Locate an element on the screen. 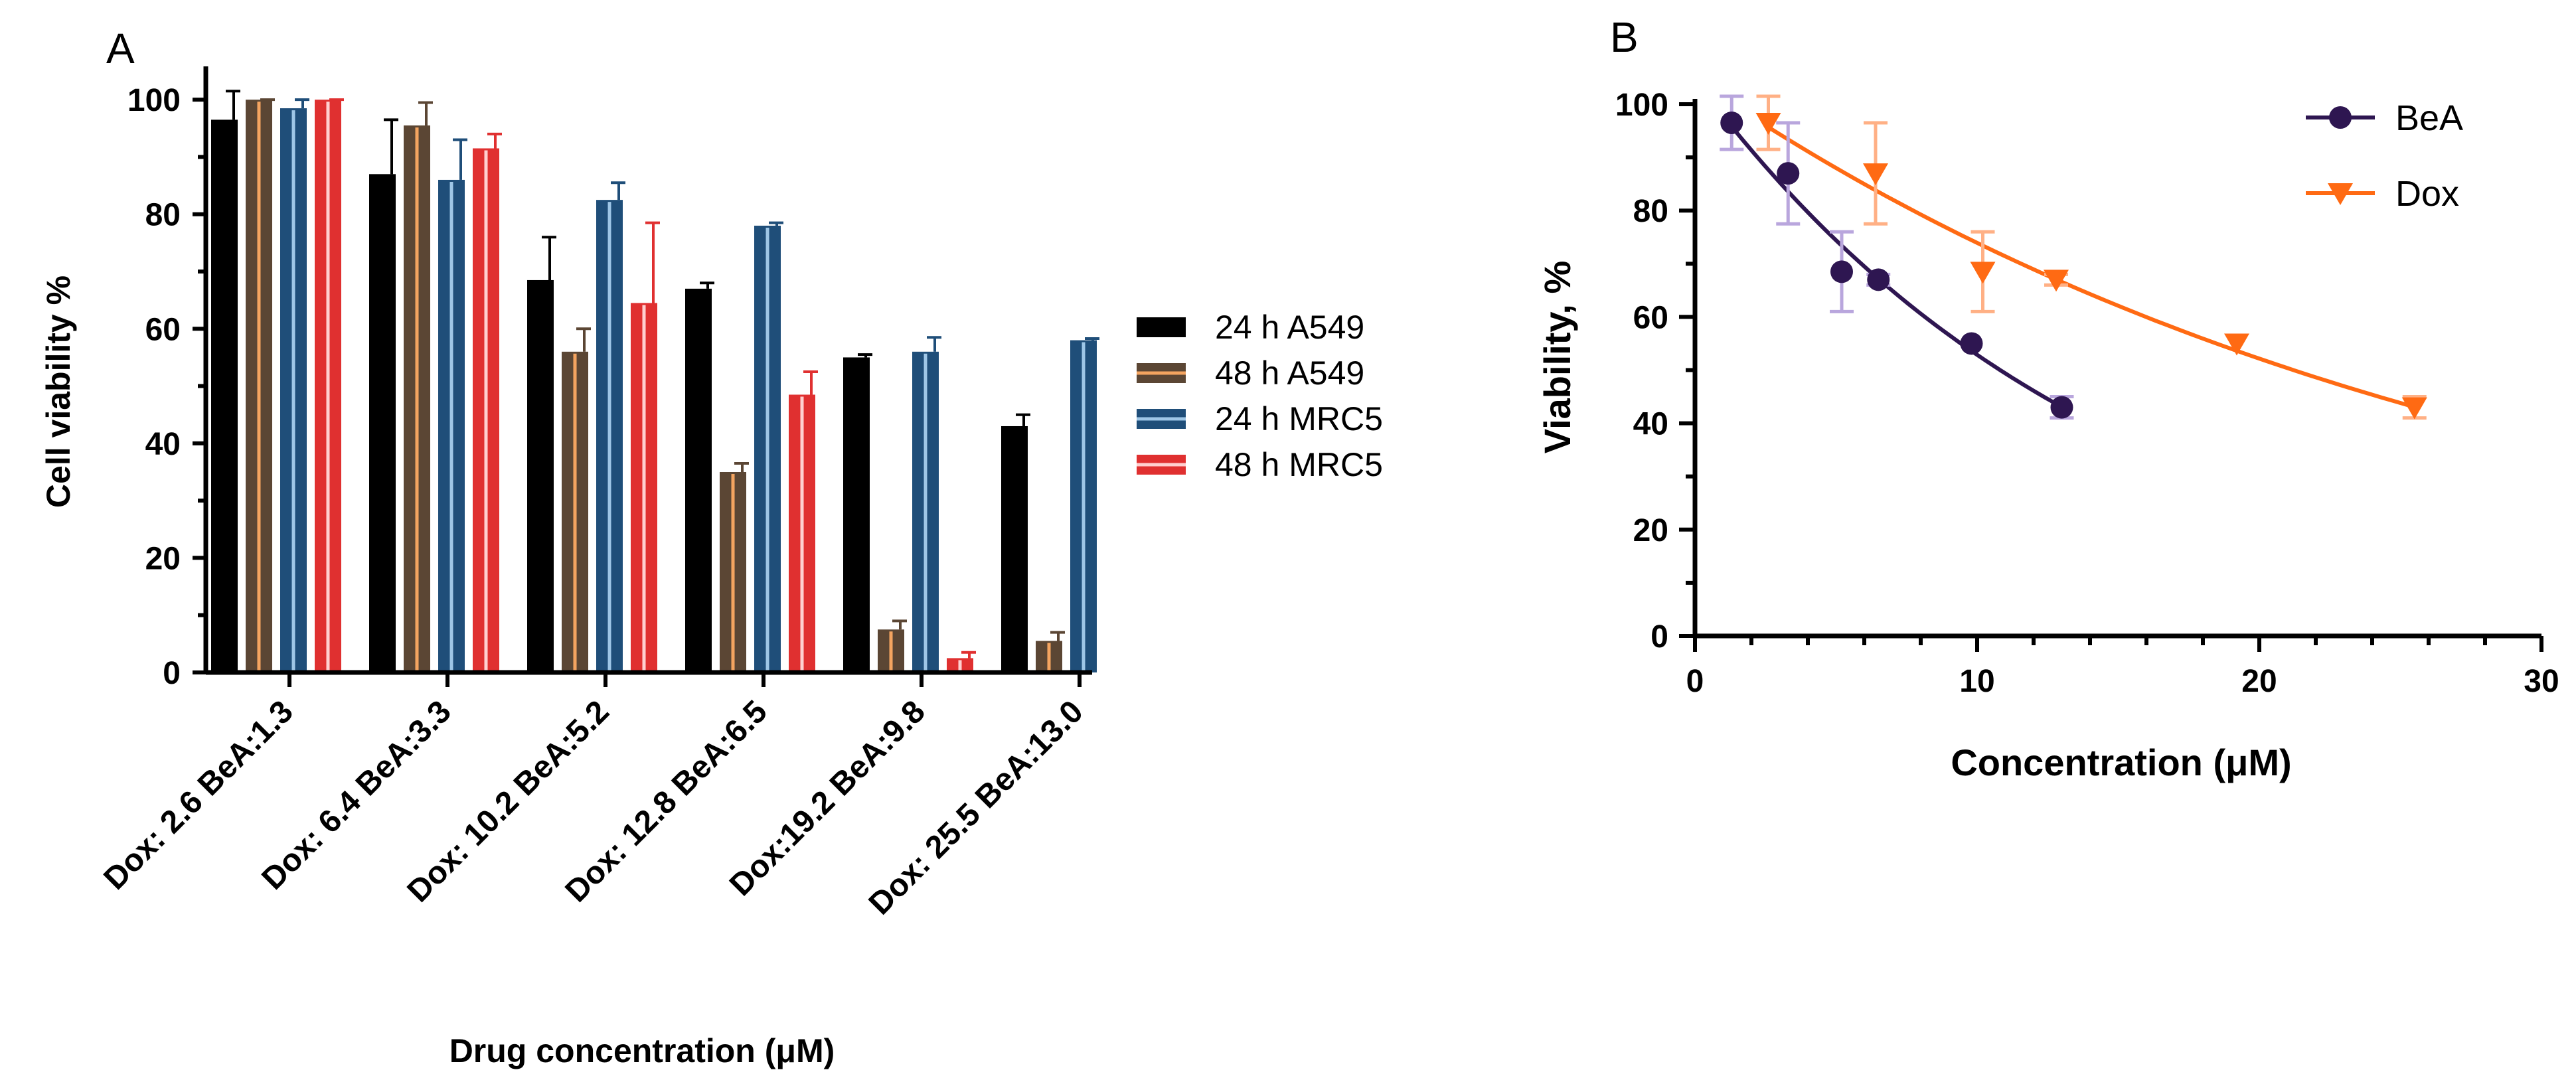 The height and width of the screenshot is (1090, 2576). legend-label: 24 h MRC5 is located at coordinates (1299, 418).